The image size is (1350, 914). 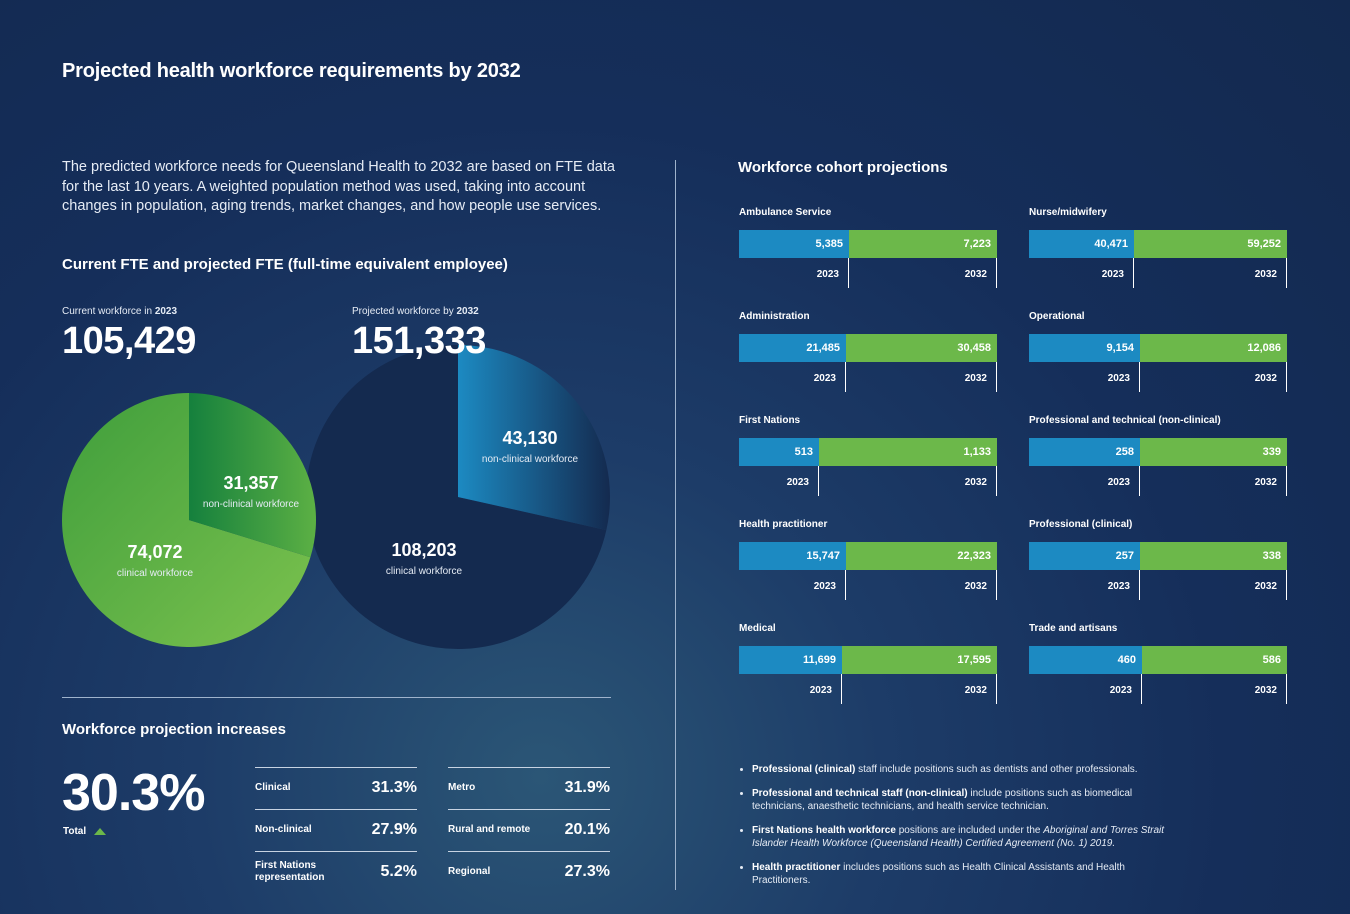 What do you see at coordinates (155, 573) in the screenshot?
I see `pie-current-clinical-text: clinical workforce` at bounding box center [155, 573].